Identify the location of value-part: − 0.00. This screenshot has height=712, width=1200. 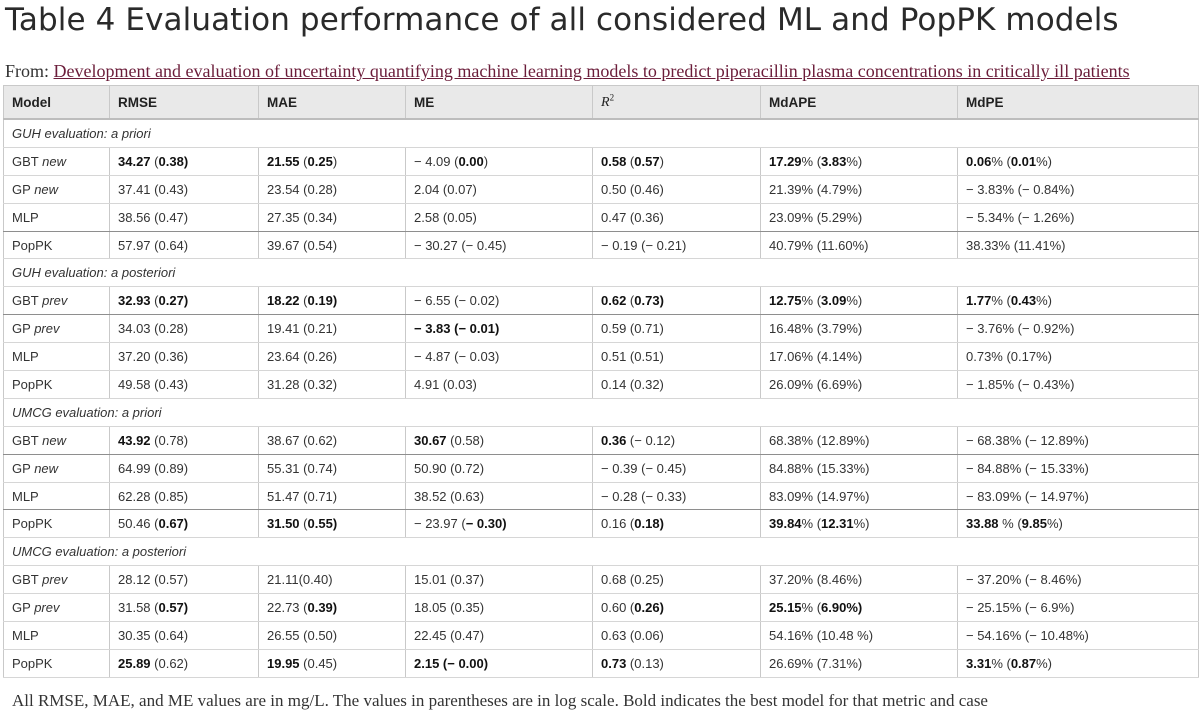
(465, 663).